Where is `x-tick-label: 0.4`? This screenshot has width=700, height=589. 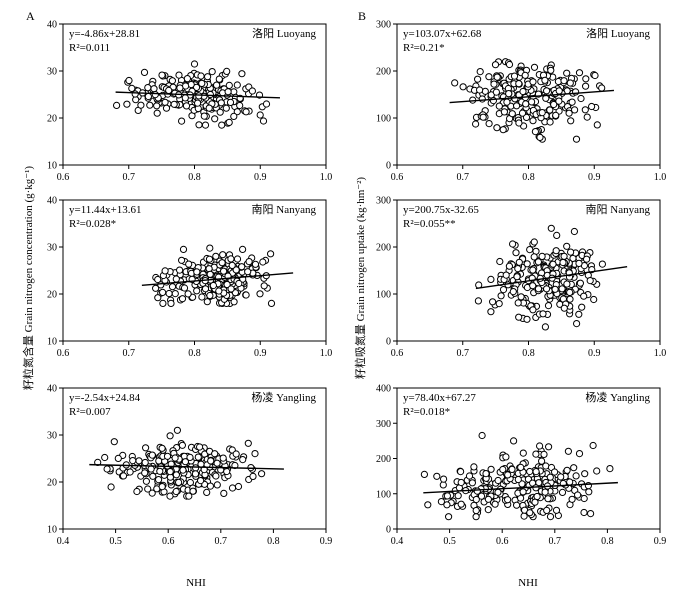 x-tick-label: 0.4 is located at coordinates (63, 541).